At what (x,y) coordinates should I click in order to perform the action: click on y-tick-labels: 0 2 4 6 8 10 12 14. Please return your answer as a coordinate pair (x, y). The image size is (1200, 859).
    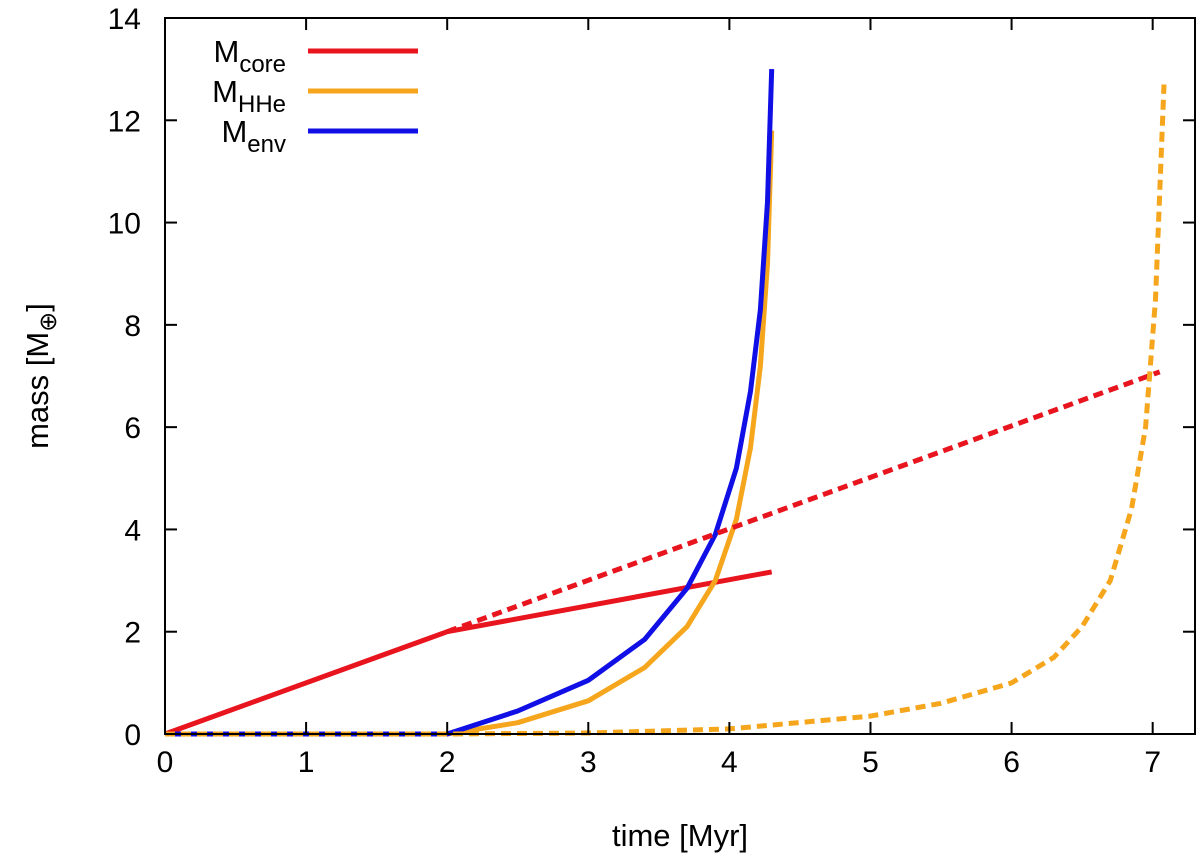
    Looking at the image, I should click on (124, 377).